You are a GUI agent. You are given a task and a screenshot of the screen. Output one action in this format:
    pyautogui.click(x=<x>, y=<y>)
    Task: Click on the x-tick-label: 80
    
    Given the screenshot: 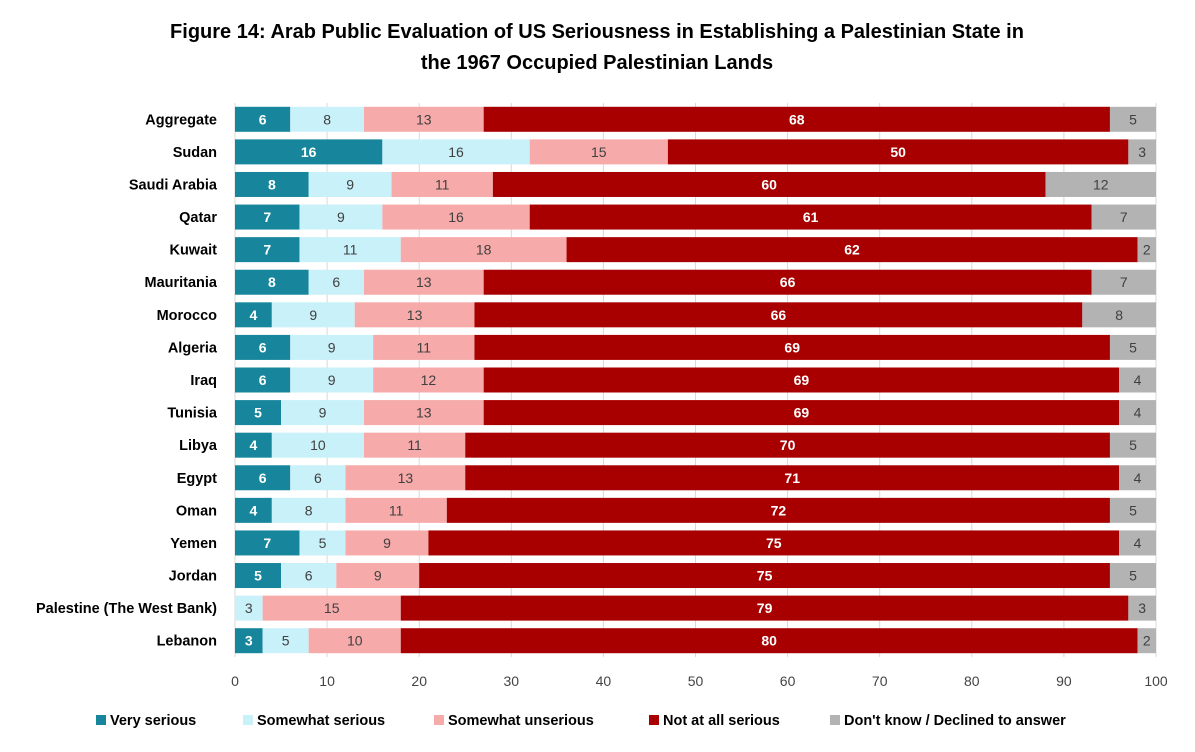 What is the action you would take?
    pyautogui.click(x=972, y=681)
    